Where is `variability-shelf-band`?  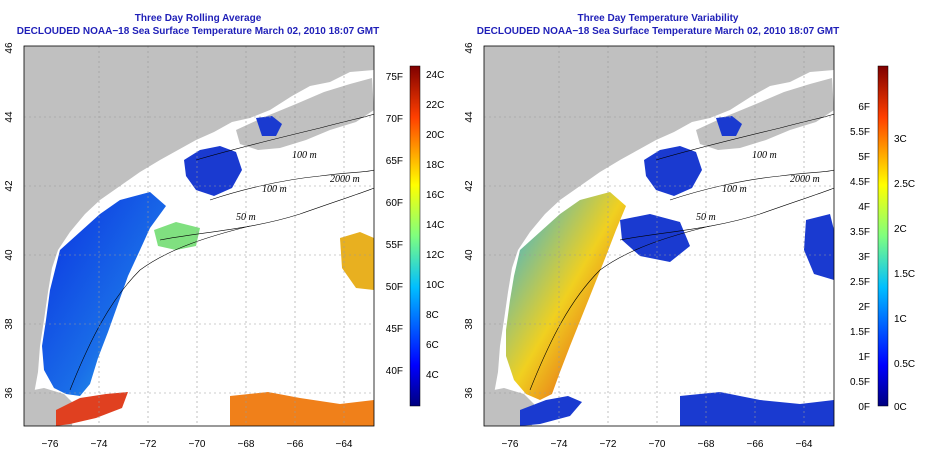 variability-shelf-band is located at coordinates (566, 296).